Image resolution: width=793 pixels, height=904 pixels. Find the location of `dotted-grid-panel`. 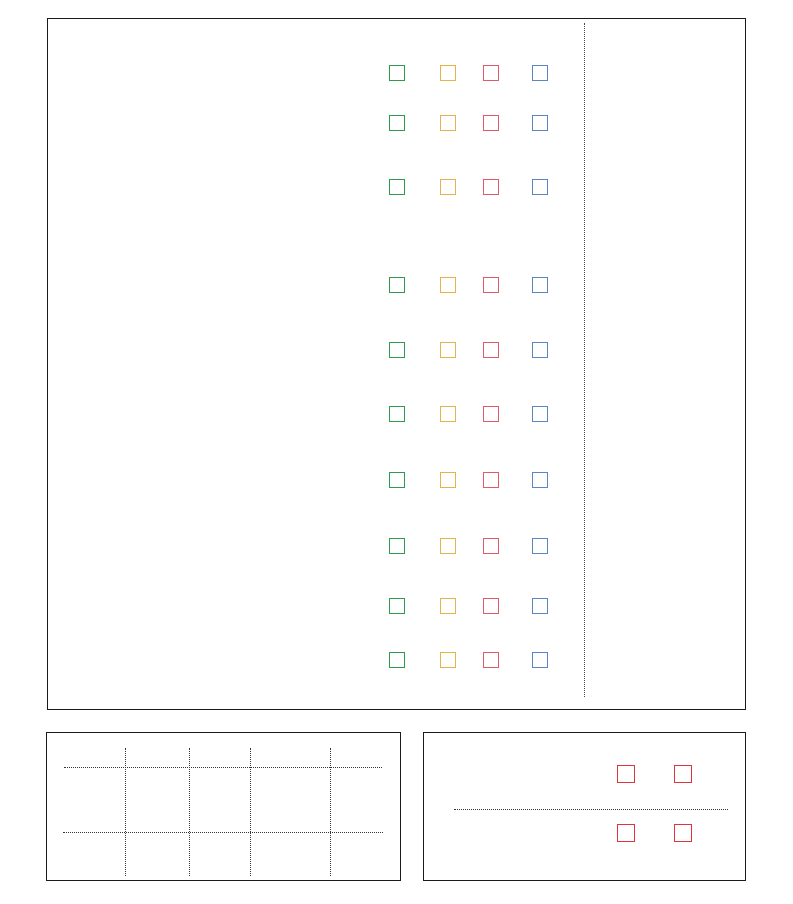

dotted-grid-panel is located at coordinates (223, 806).